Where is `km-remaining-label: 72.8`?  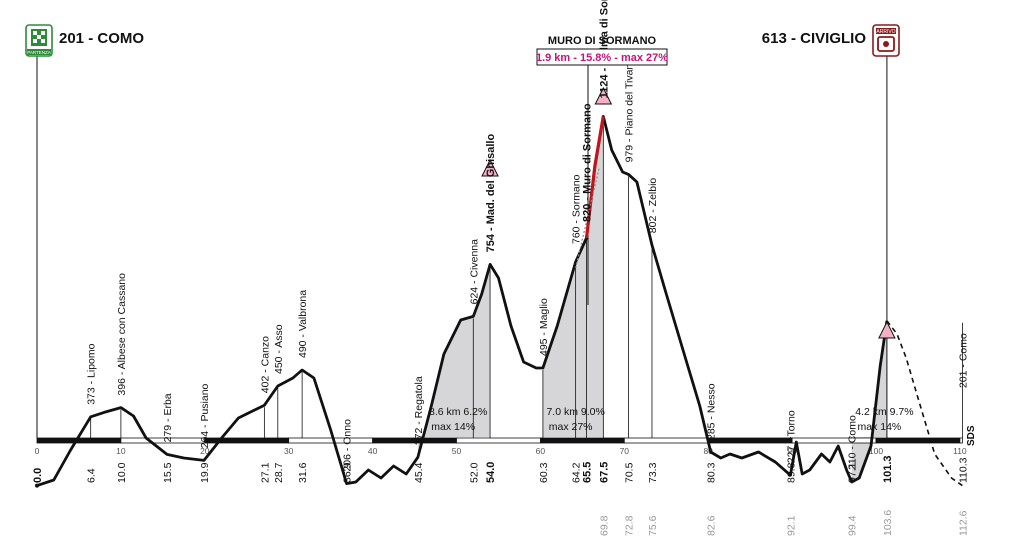 km-remaining-label: 72.8 is located at coordinates (629, 525).